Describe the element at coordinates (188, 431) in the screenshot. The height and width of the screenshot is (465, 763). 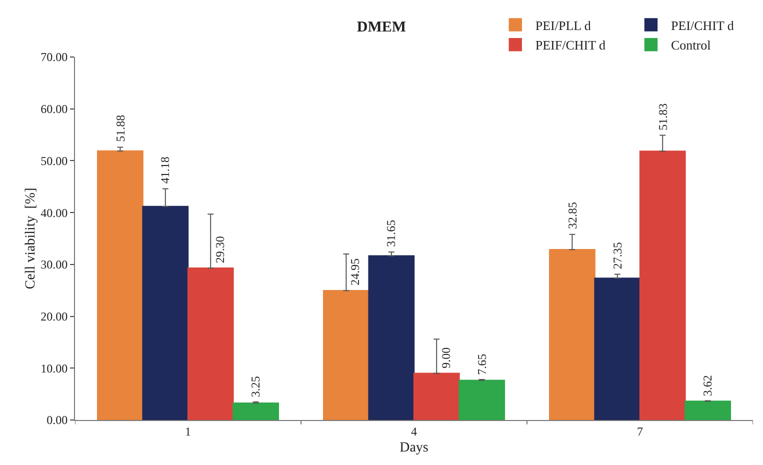
I see `x-tick-label: 1` at that location.